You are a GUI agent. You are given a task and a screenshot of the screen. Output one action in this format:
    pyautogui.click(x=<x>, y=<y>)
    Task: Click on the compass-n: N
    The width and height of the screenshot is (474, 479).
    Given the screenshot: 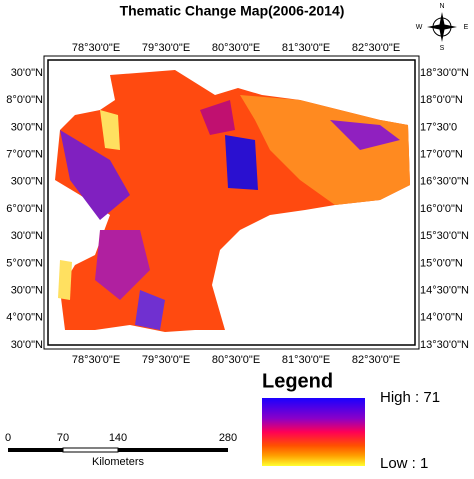 What is the action you would take?
    pyautogui.click(x=441, y=6)
    